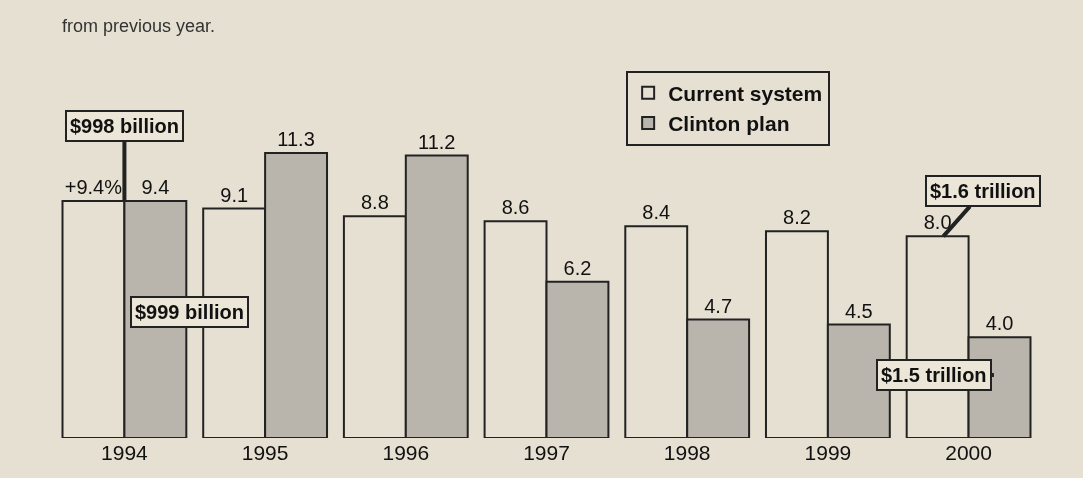 Image resolution: width=1083 pixels, height=478 pixels. Describe the element at coordinates (718, 305) in the screenshot. I see `data-label: 4.7` at that location.